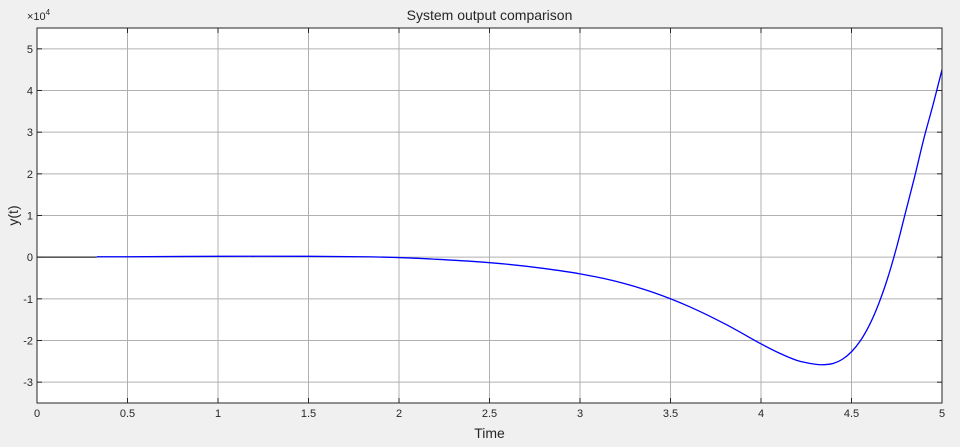  Describe the element at coordinates (30, 258) in the screenshot. I see `y-tick-label-3: 0` at that location.